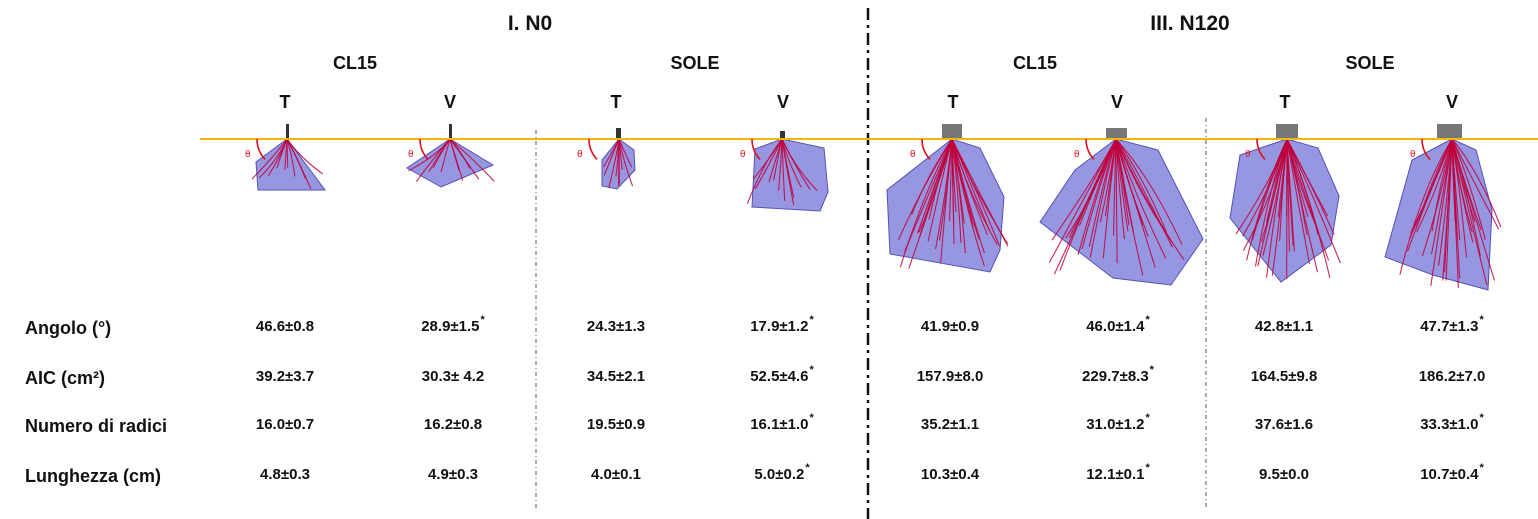  I want to click on table-cell: 42.8±1.1, so click(1284, 326).